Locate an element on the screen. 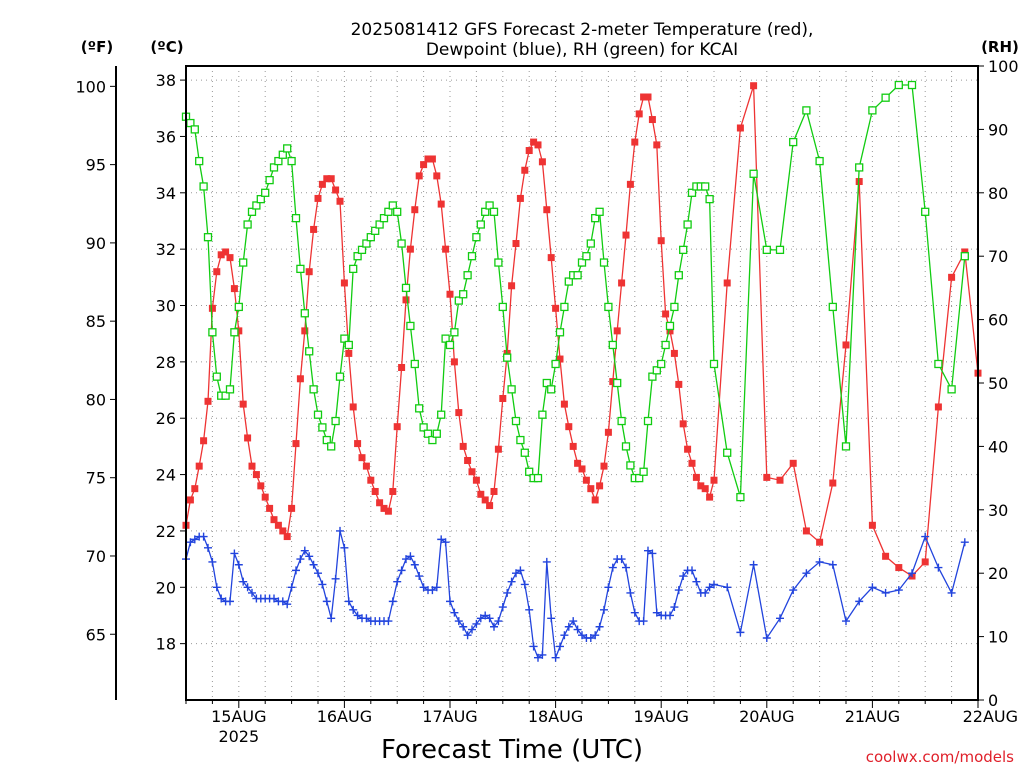 This screenshot has height=768, width=1024. fahrenheit-tick-label: 85 is located at coordinates (96, 321).